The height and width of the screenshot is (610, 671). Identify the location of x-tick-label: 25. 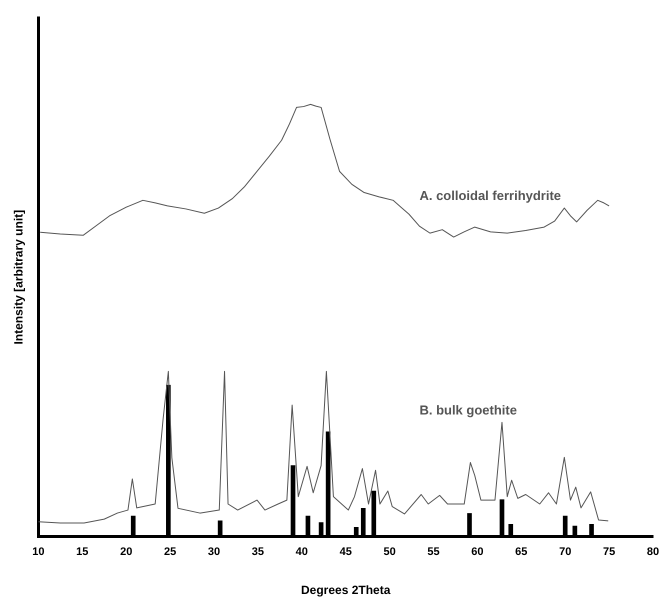
(170, 552).